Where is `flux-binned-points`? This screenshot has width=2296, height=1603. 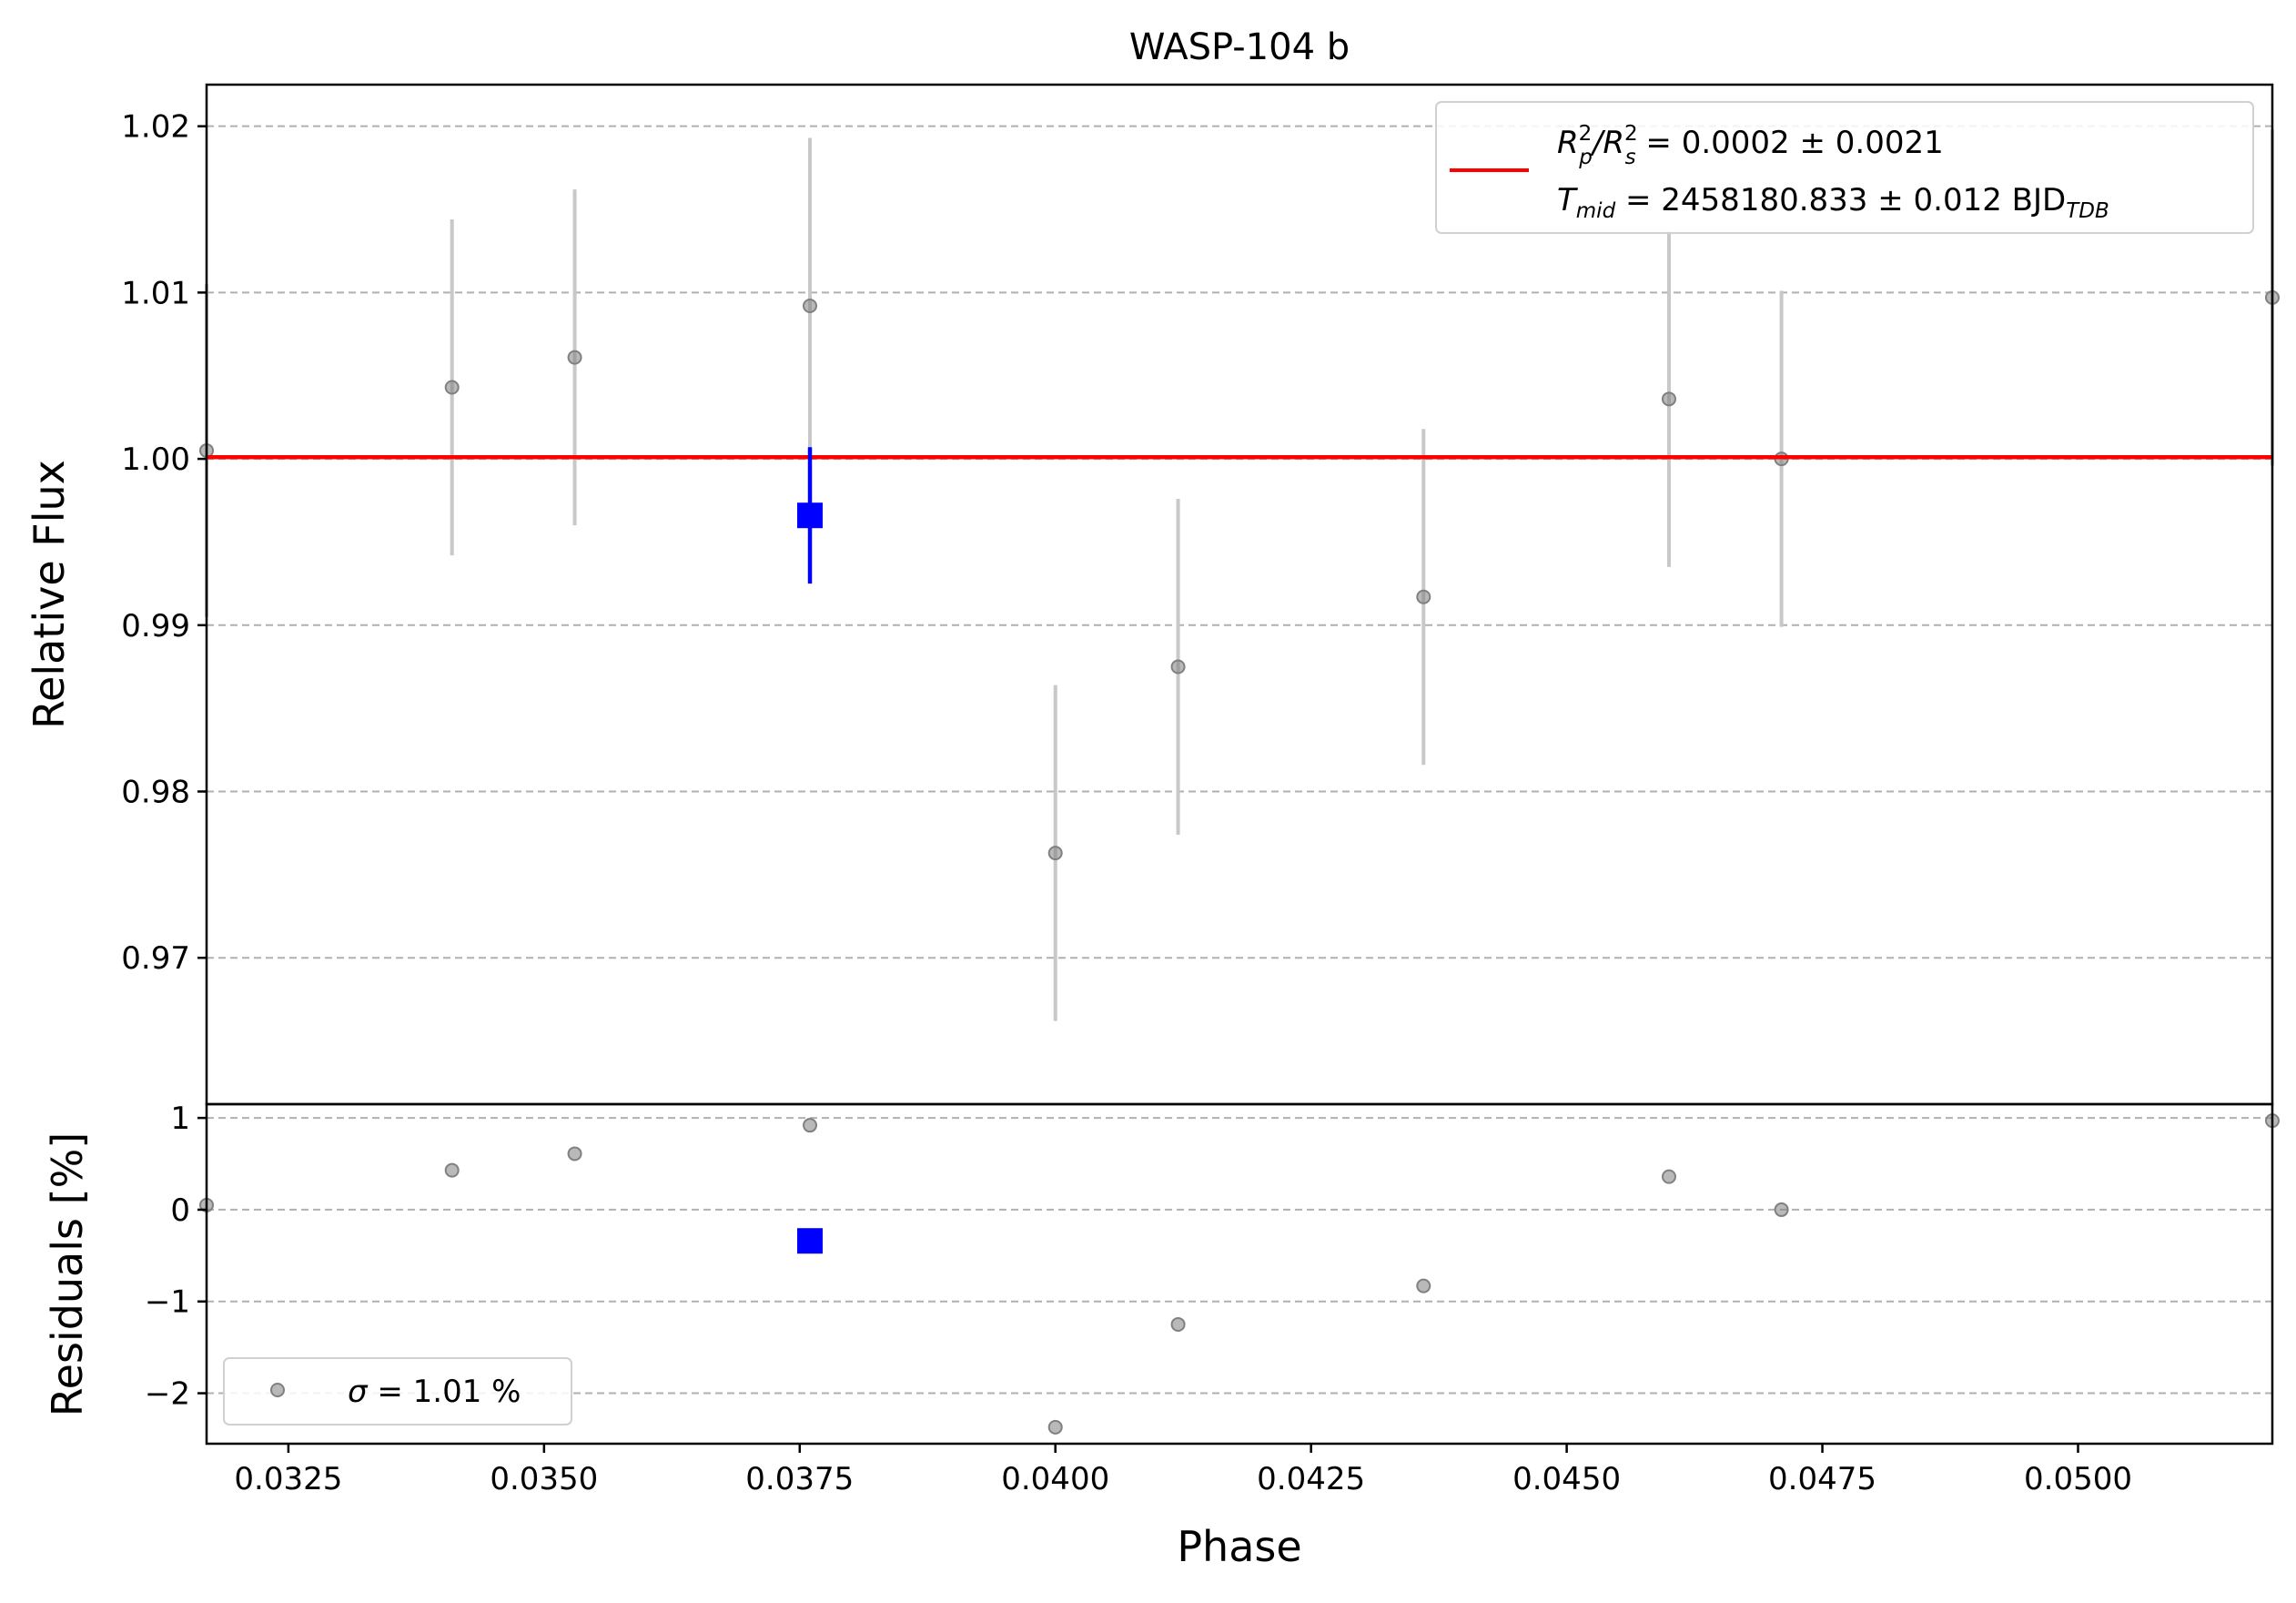
flux-binned-points is located at coordinates (810, 515).